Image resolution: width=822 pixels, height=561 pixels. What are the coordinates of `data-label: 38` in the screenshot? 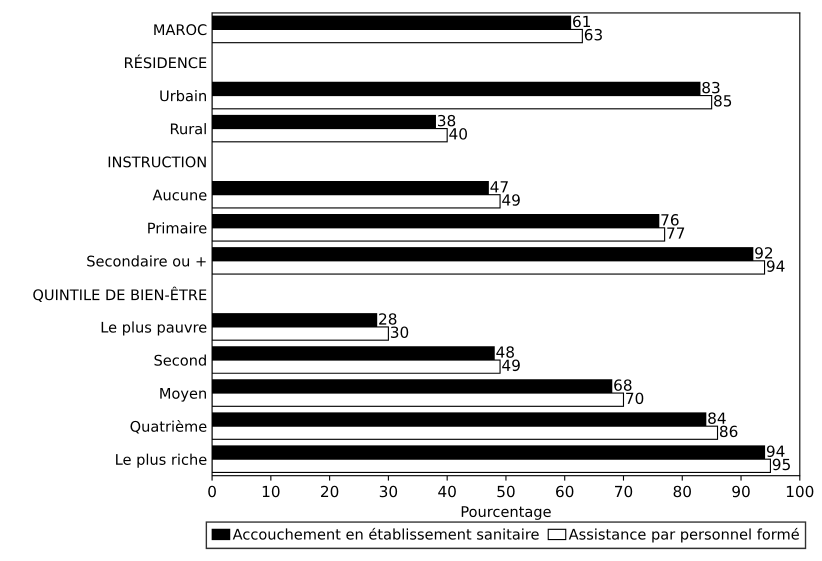 It's located at (447, 120).